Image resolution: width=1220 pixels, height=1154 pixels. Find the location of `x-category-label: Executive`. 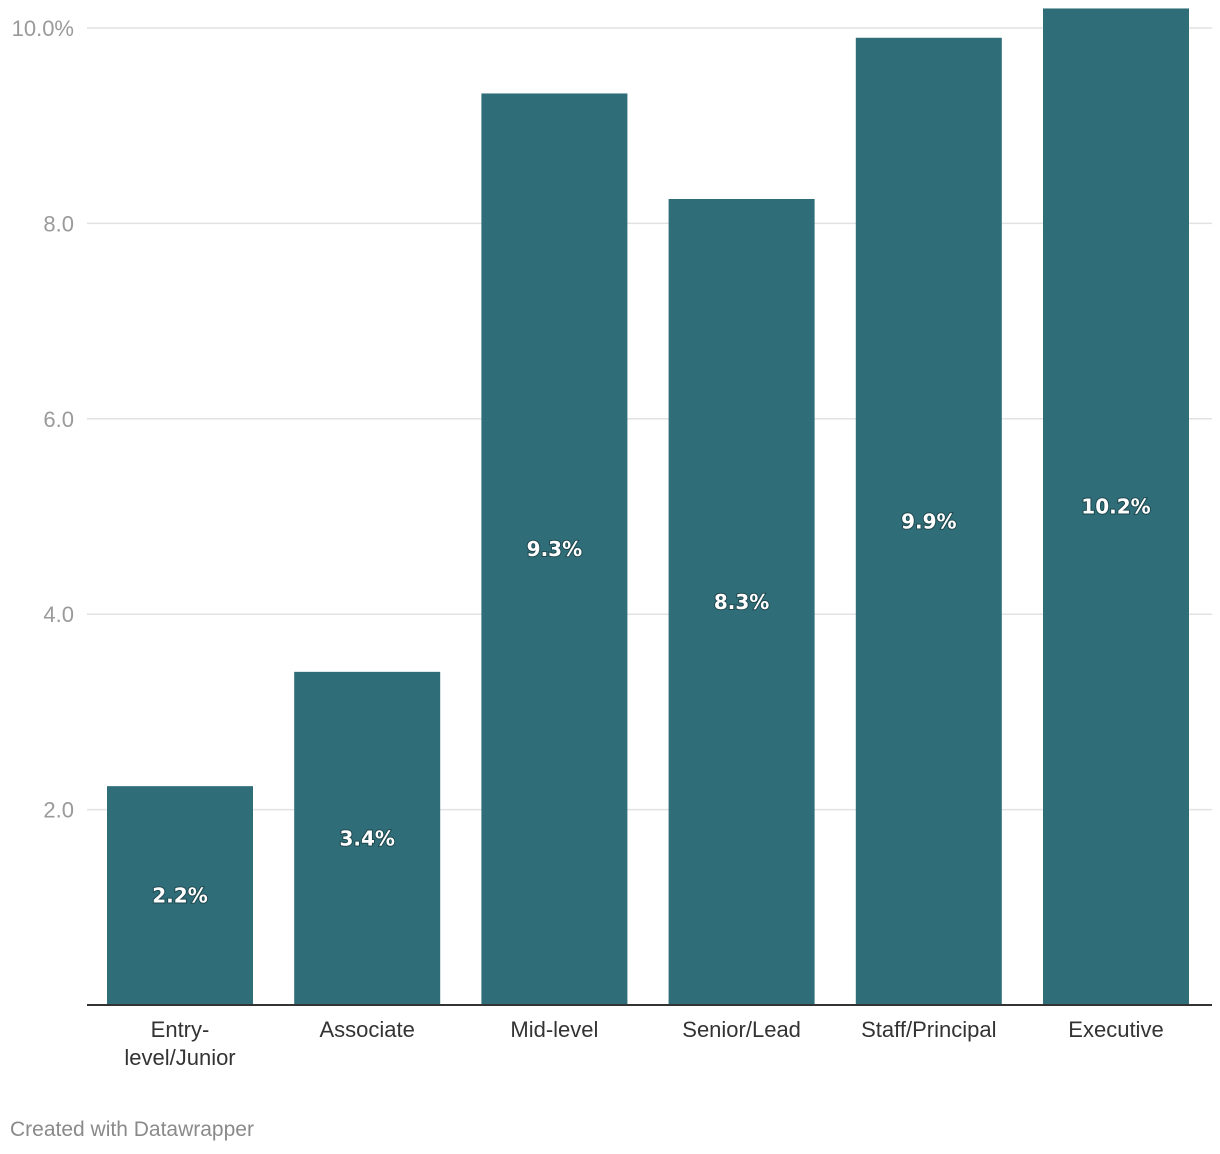

x-category-label: Executive is located at coordinates (1115, 1029).